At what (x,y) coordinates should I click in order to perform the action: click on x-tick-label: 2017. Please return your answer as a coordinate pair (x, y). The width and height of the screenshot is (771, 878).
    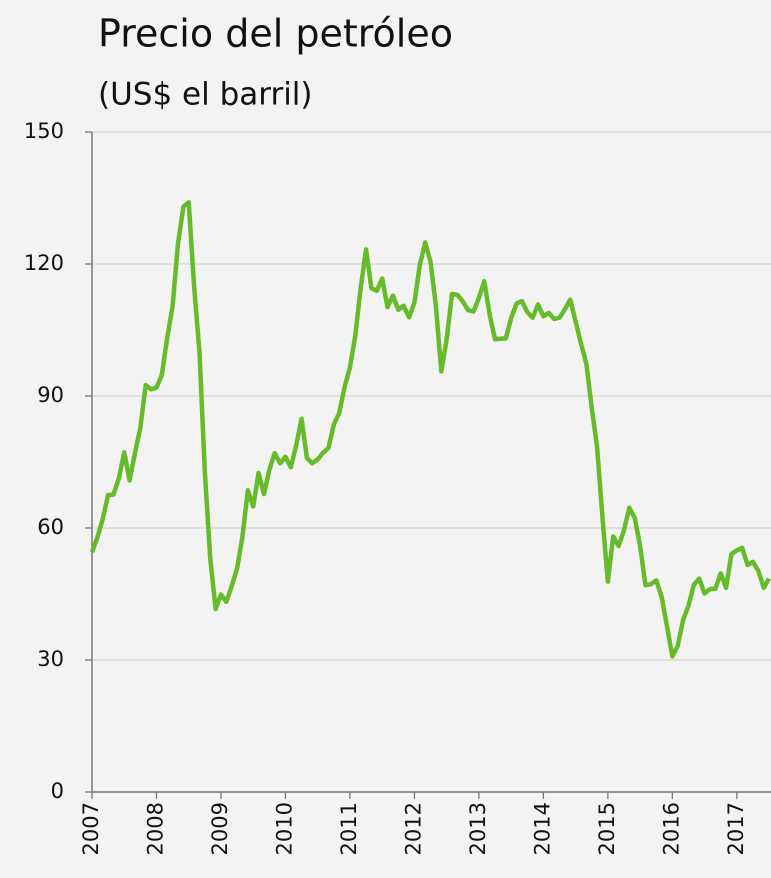
    Looking at the image, I should click on (736, 828).